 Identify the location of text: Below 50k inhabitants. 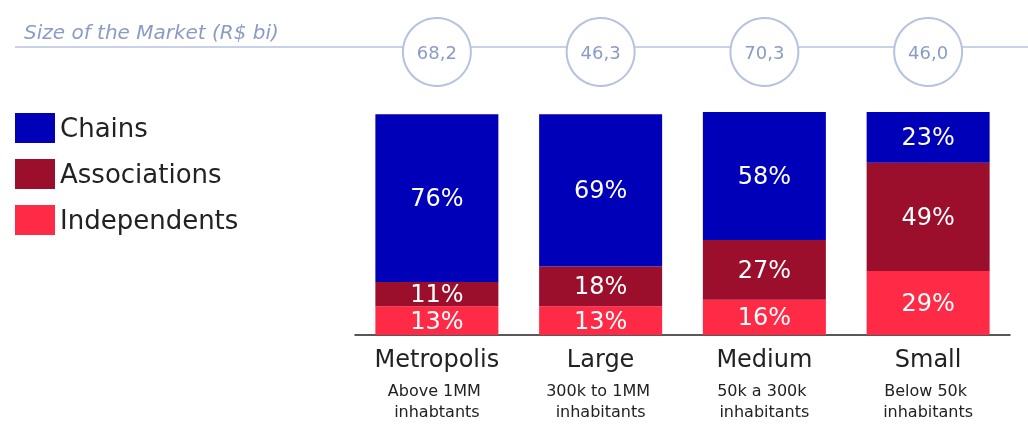
(928, 401).